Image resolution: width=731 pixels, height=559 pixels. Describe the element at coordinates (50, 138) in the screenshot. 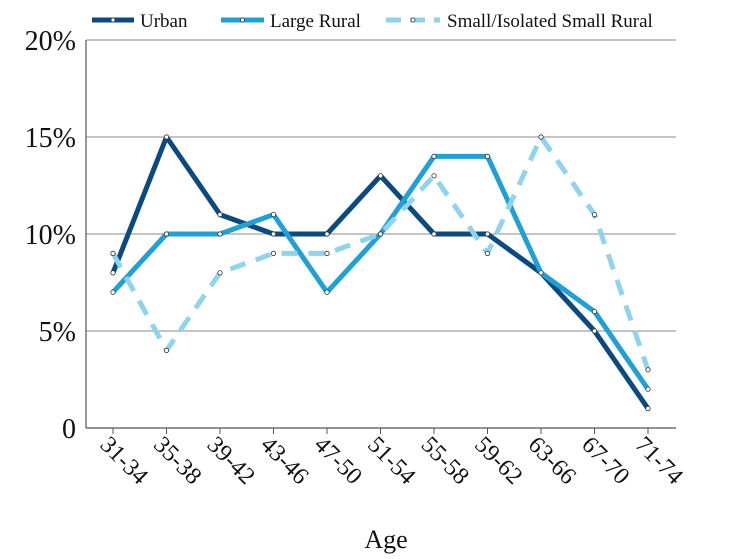

I see `y-tick-label: 15%` at that location.